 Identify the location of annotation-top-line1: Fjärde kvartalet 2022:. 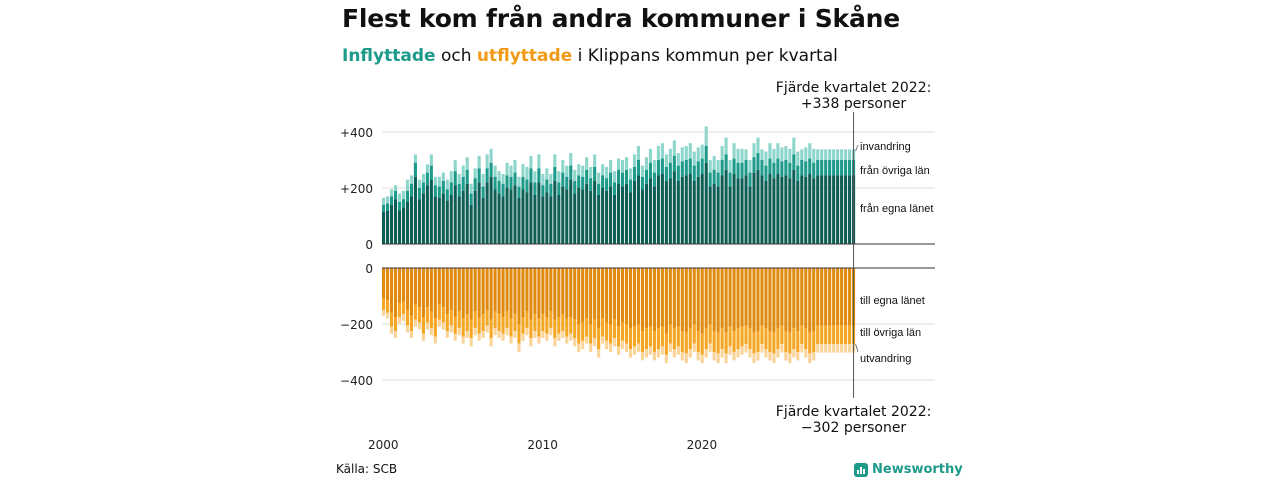
(854, 88).